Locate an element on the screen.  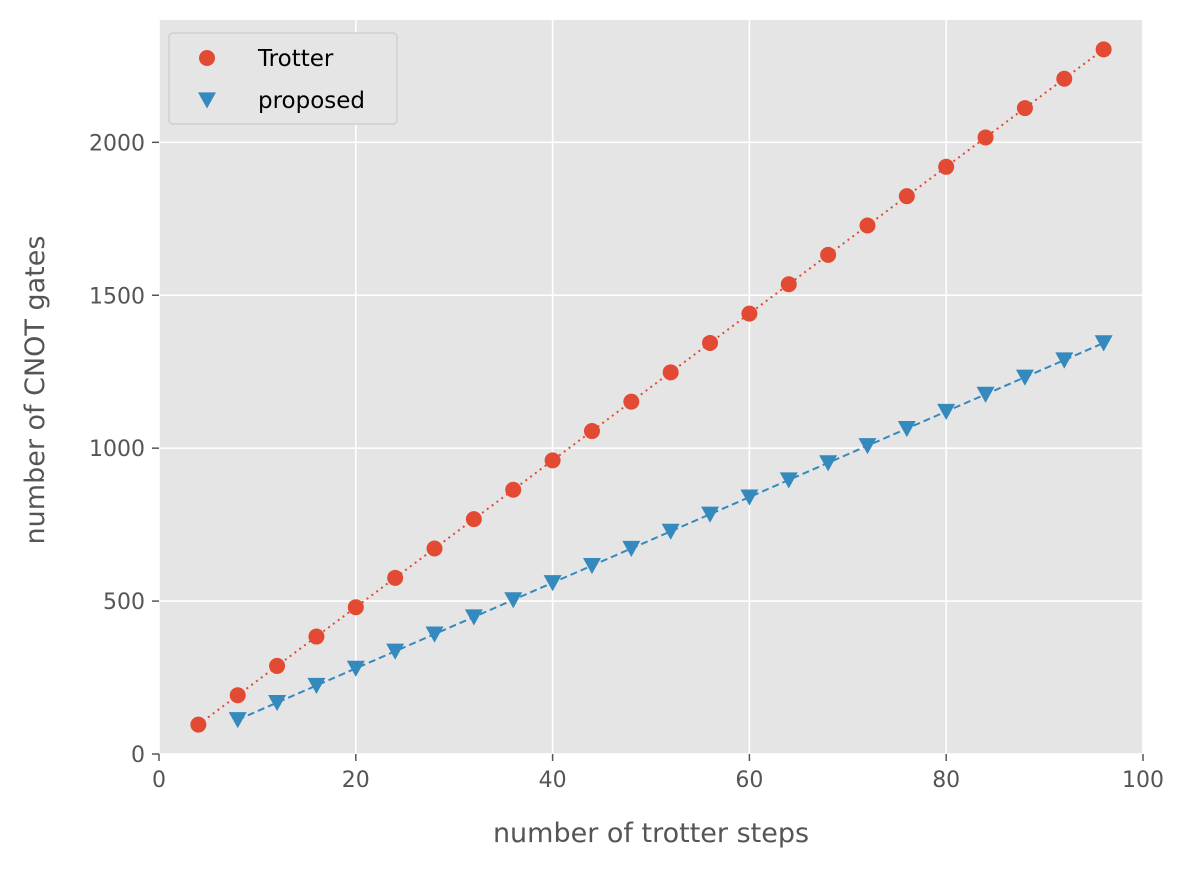
legend-label: proposed is located at coordinates (311, 101).